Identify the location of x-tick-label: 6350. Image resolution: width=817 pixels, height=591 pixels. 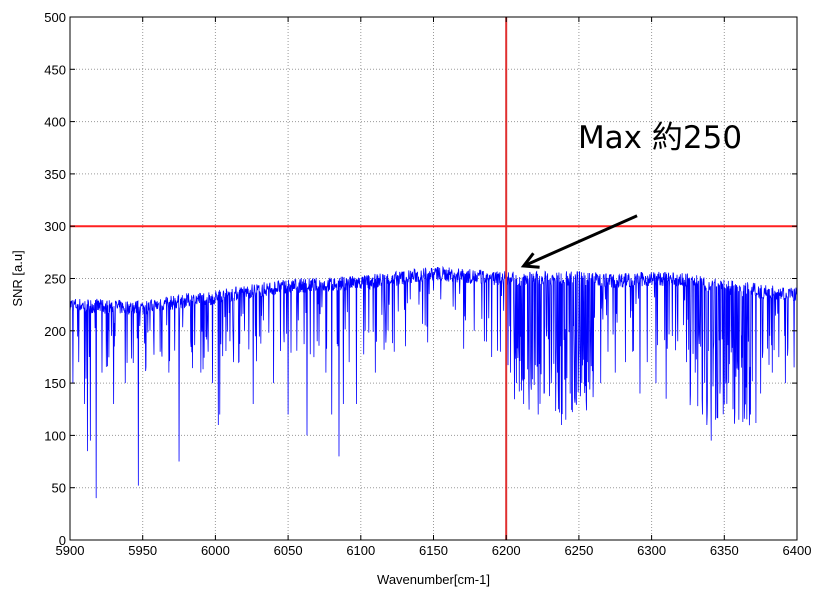
(724, 550).